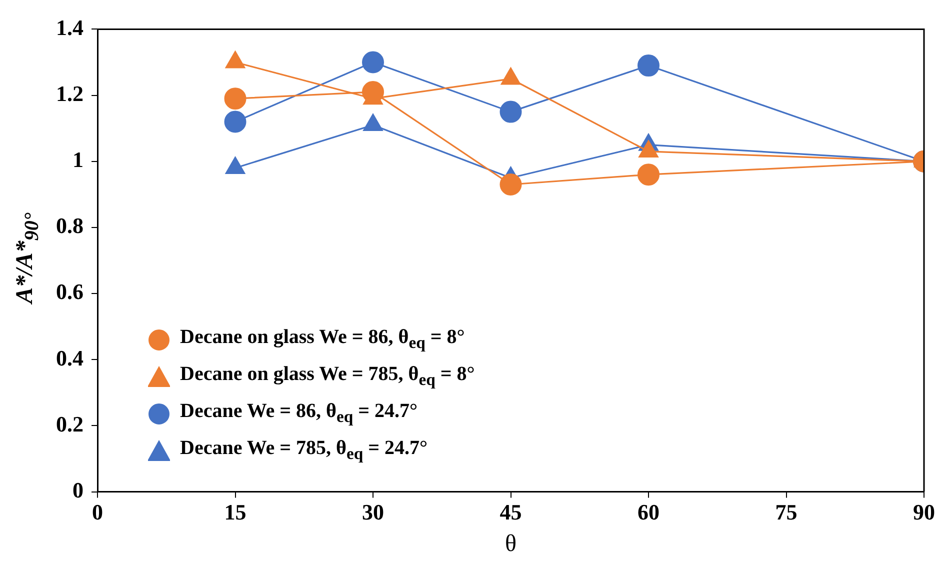 The width and height of the screenshot is (946, 567). I want to click on y-tick-label: 0.6, so click(70, 291).